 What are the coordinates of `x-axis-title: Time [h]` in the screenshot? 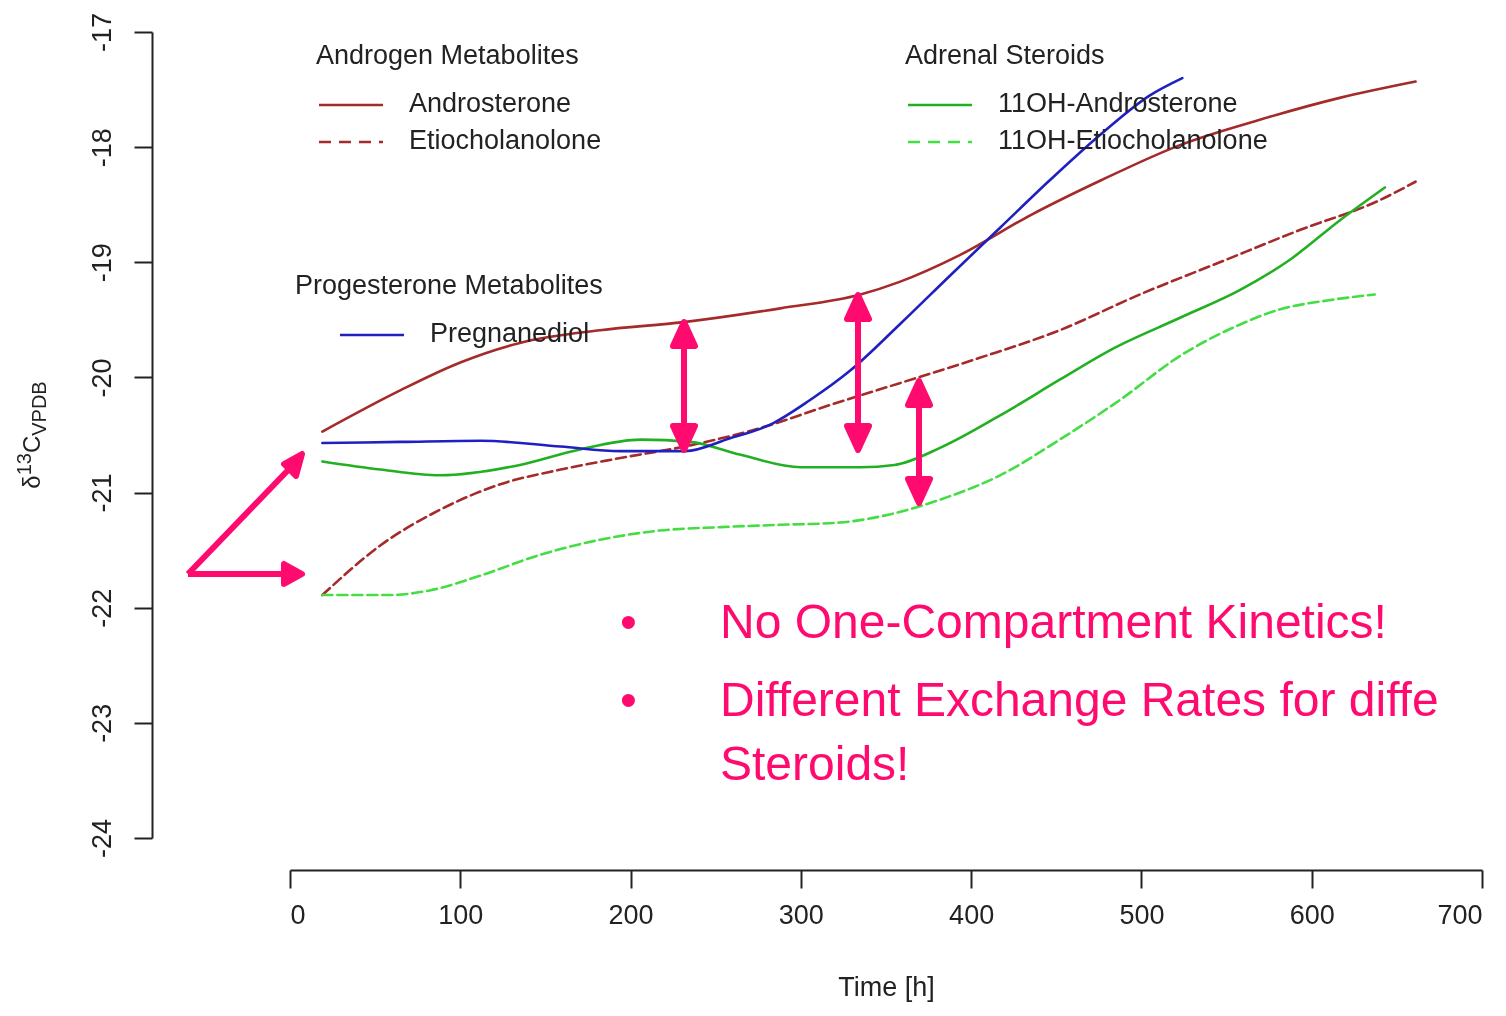 It's located at (886, 986).